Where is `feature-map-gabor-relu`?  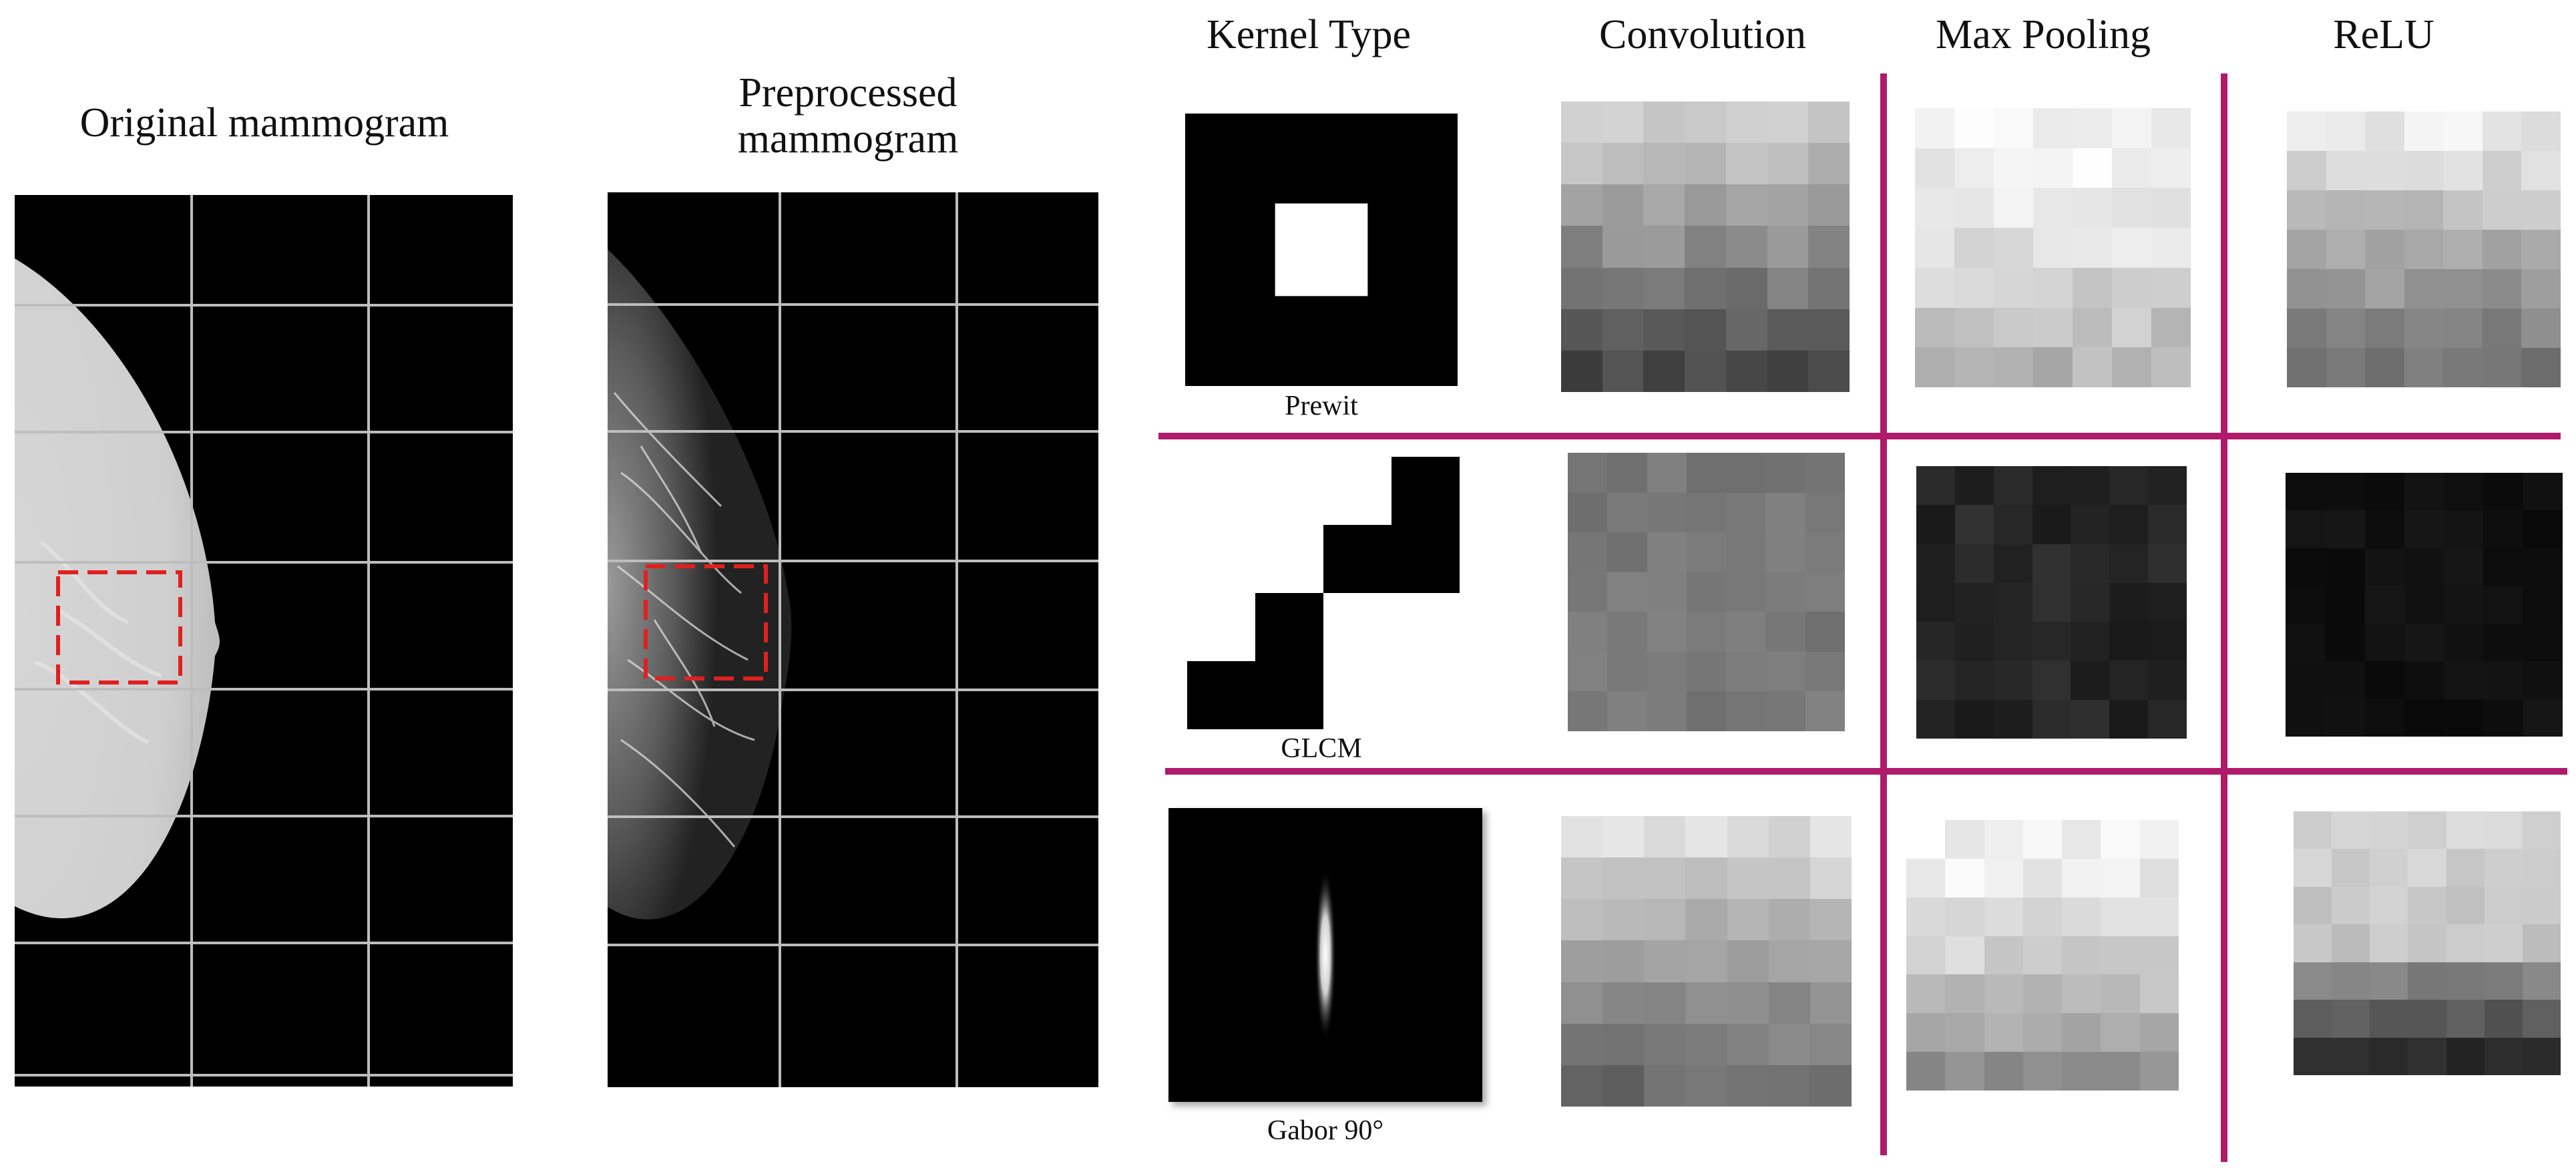 feature-map-gabor-relu is located at coordinates (2427, 943).